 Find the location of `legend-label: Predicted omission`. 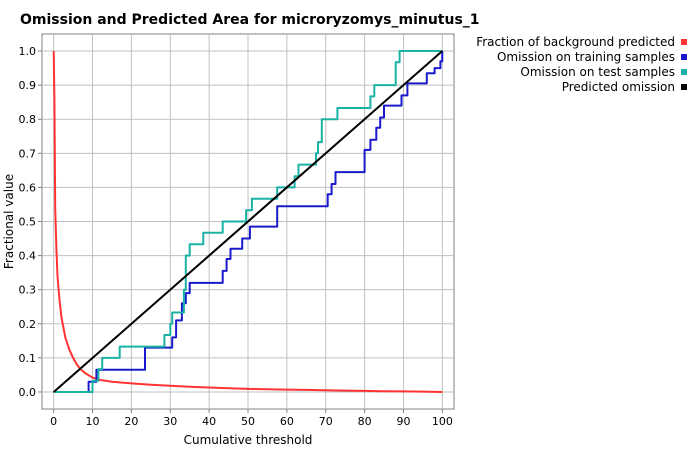

legend-label: Predicted omission is located at coordinates (618, 87).